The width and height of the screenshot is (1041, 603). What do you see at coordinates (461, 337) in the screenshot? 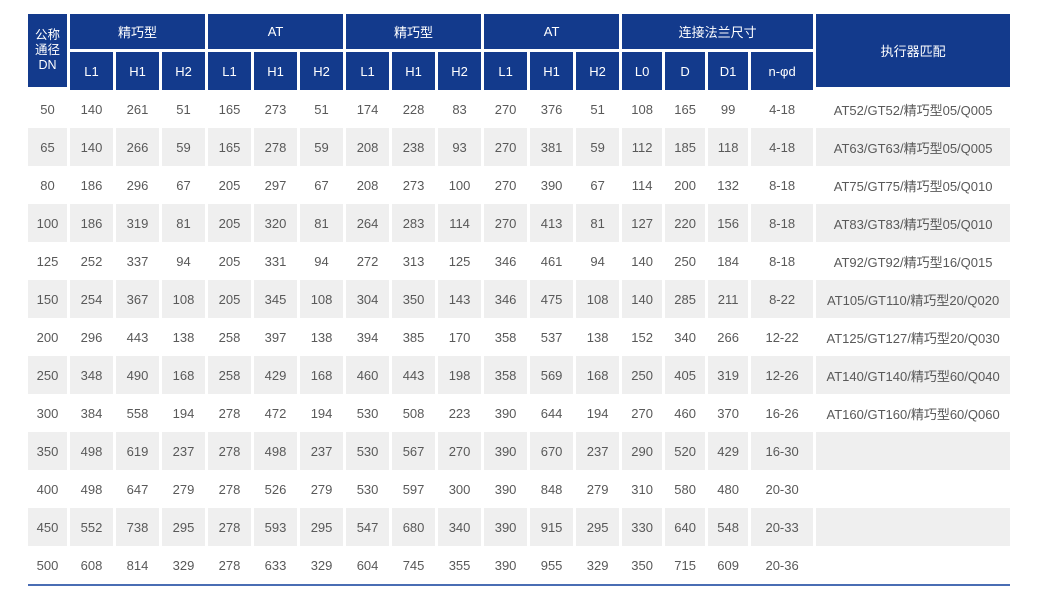
I see `cell-value: 170` at bounding box center [461, 337].